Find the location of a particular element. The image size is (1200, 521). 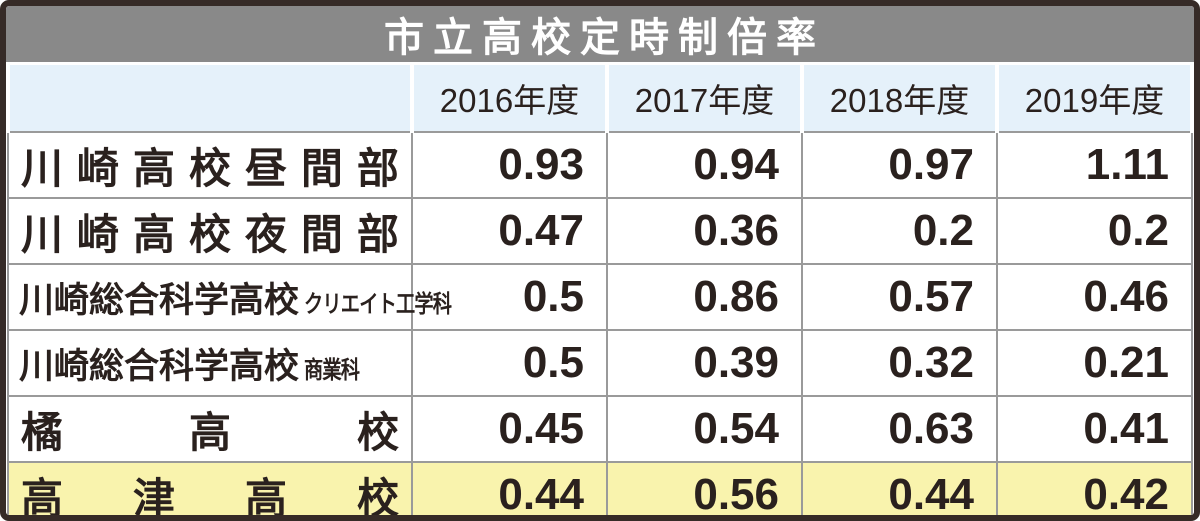

school-name-cell: 川崎総合科学高校 クリエイト工学科 is located at coordinates (229, 297).